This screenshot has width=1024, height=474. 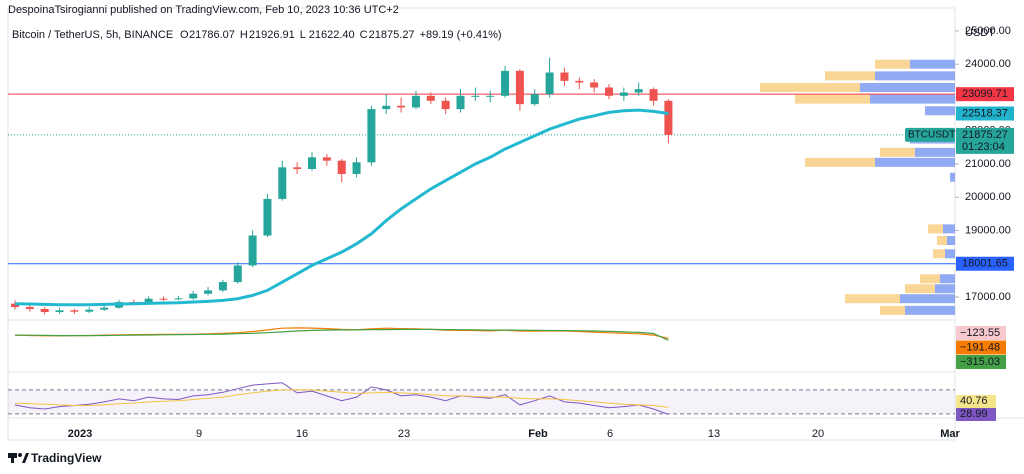 I want to click on ohlc-value: 21875.27, so click(x=392, y=35).